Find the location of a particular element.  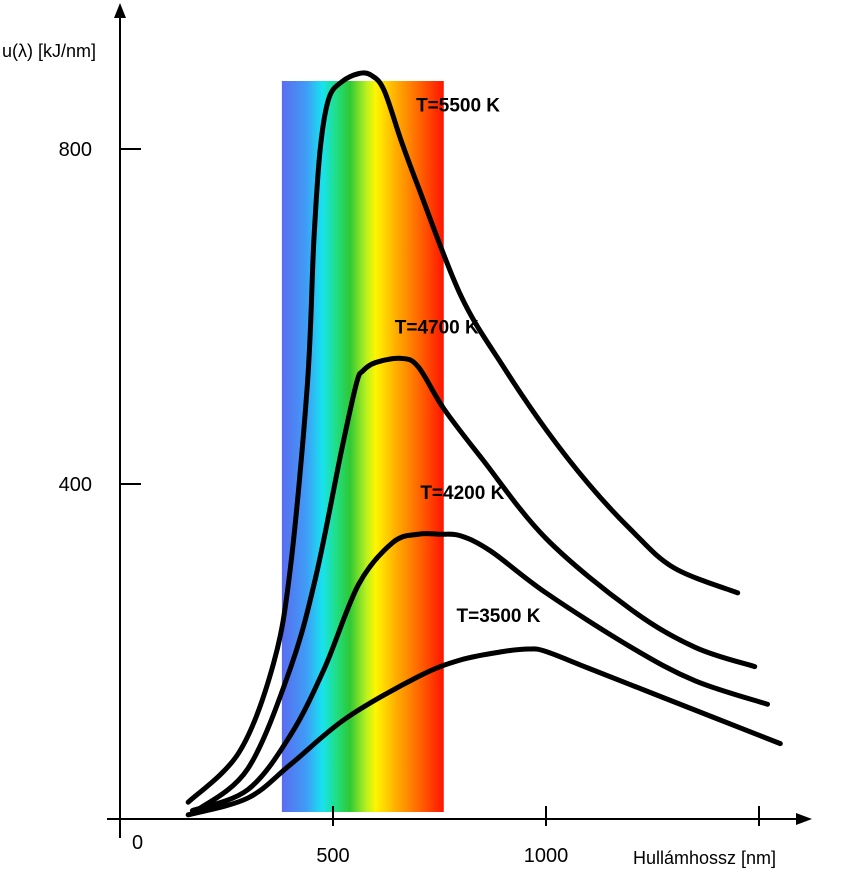

x-tick-label-1: 1000 is located at coordinates (546, 856).